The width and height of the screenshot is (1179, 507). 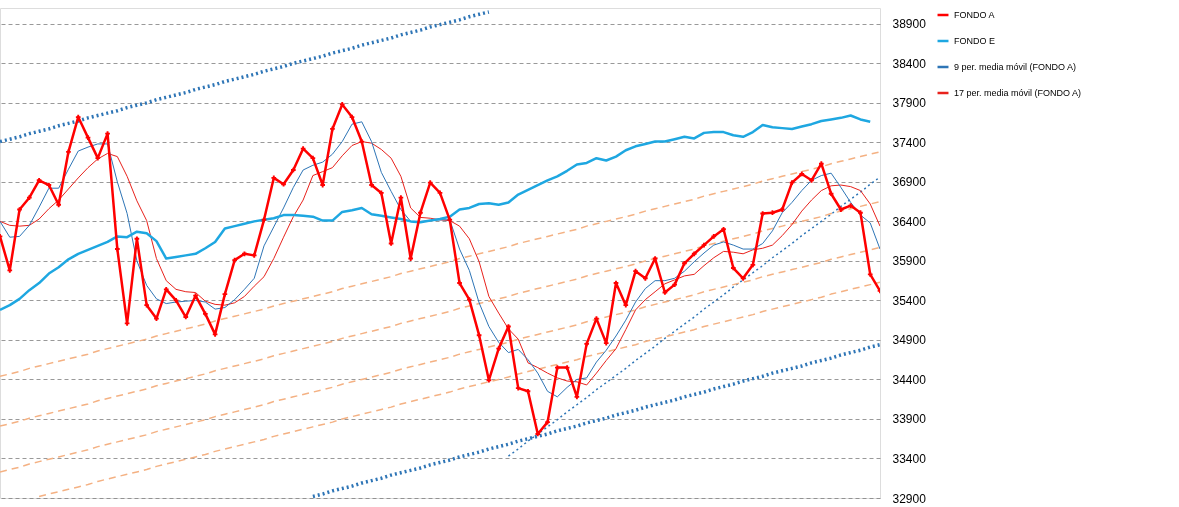 What do you see at coordinates (909, 24) in the screenshot?
I see `y-tick-label: 38900` at bounding box center [909, 24].